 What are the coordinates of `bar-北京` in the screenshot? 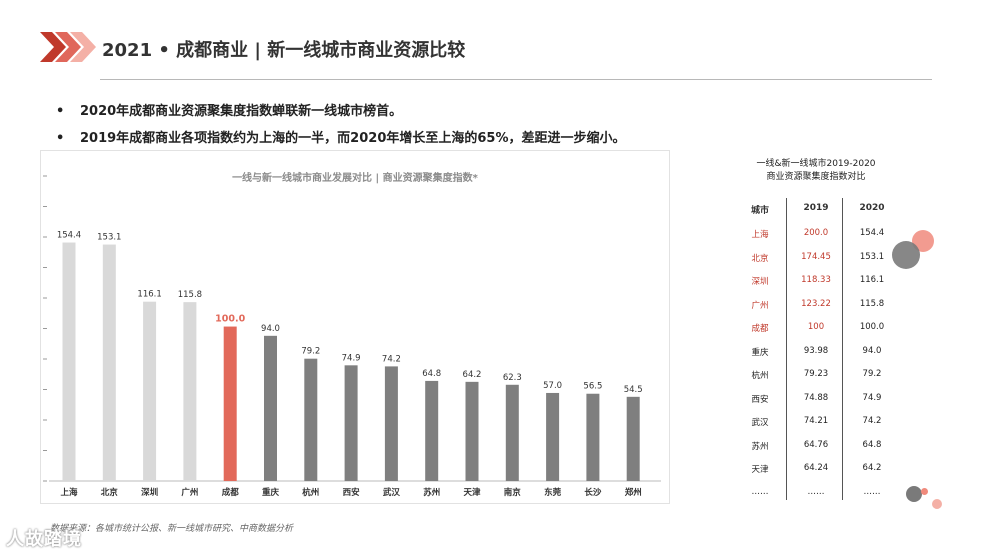 It's located at (109, 362).